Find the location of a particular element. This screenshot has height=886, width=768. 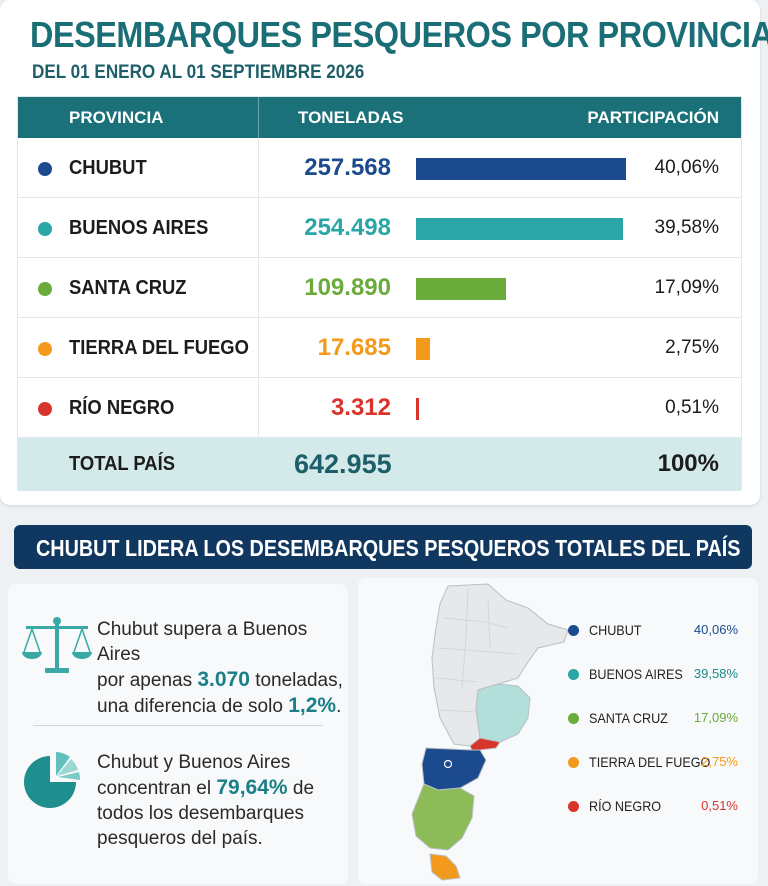

concentration-pct: 79,64% is located at coordinates (252, 787).